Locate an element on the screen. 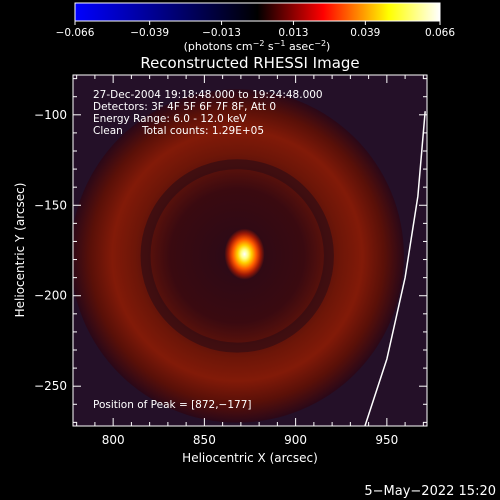  peak-source is located at coordinates (244, 254).